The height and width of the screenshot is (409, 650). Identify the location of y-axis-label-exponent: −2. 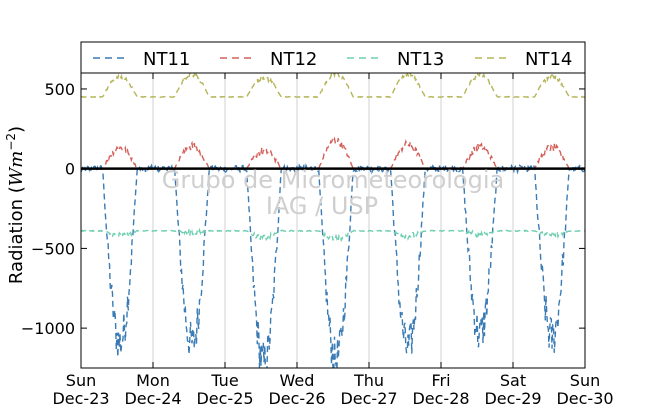
(11, 142).